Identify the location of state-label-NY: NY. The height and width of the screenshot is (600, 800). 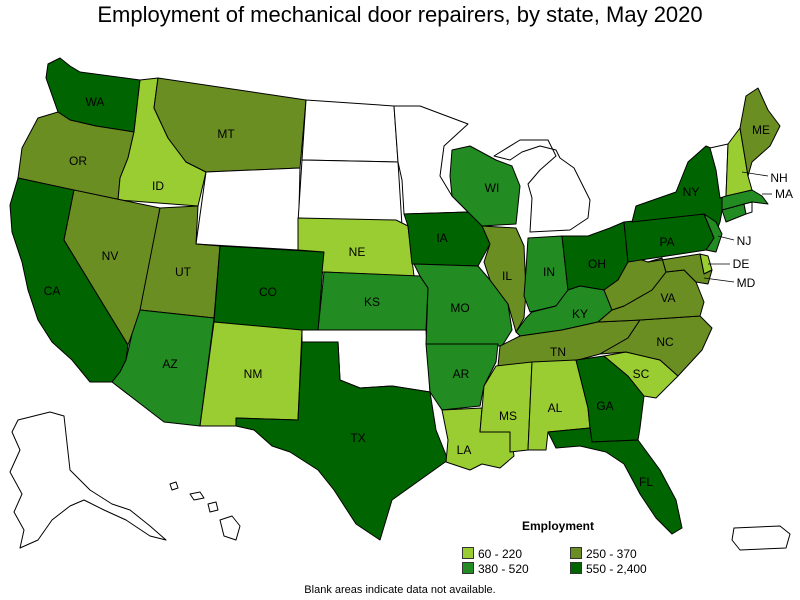
(691, 192).